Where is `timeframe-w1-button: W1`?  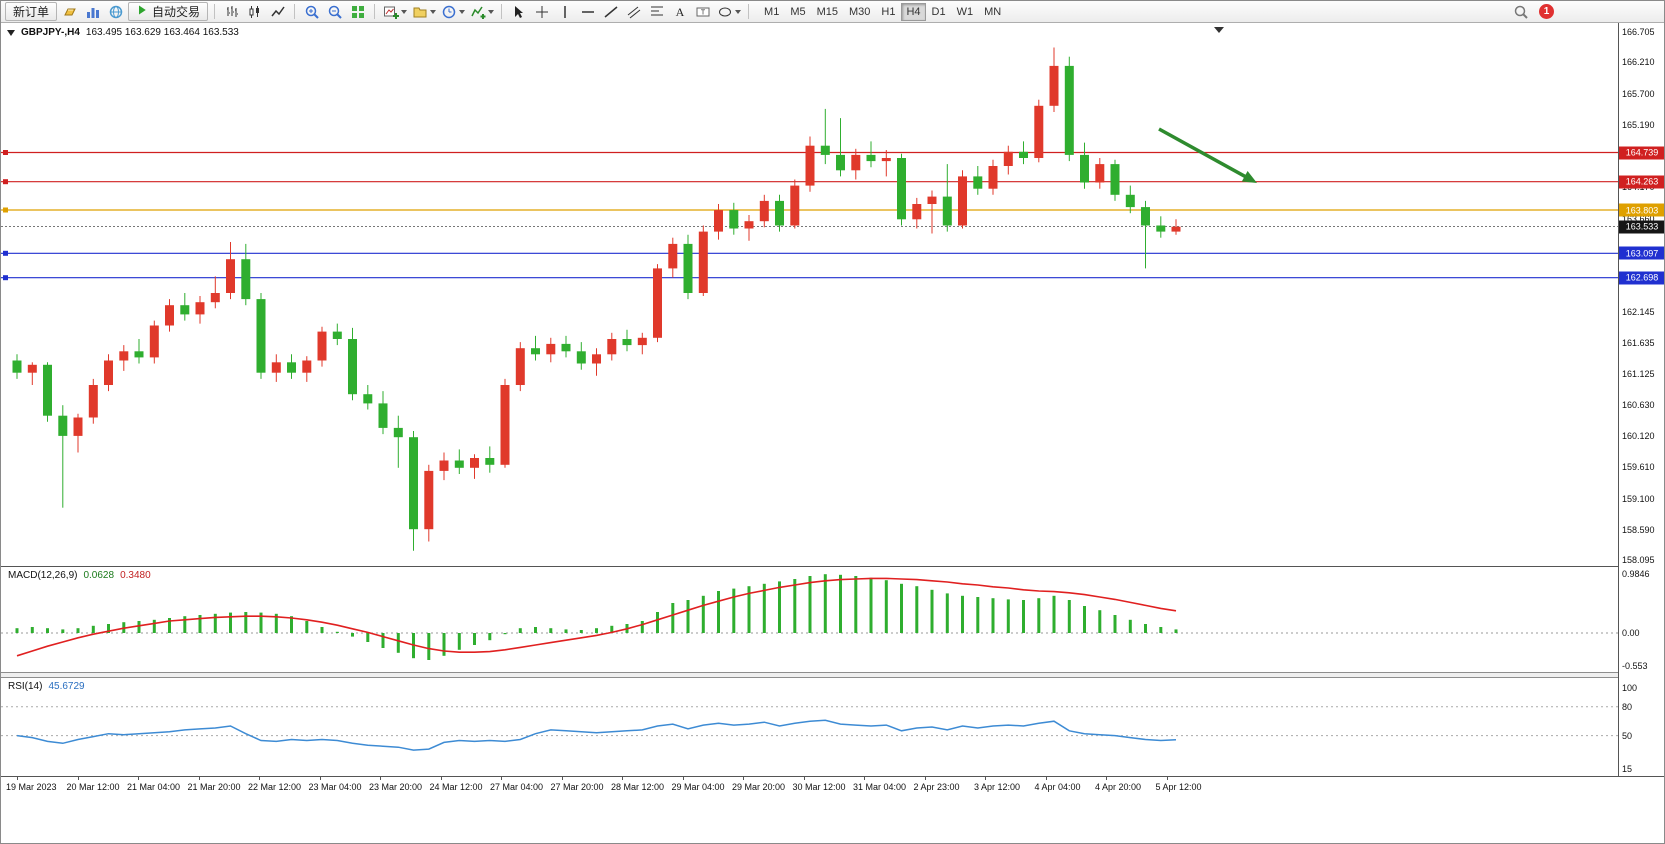 timeframe-w1-button: W1 is located at coordinates (965, 12).